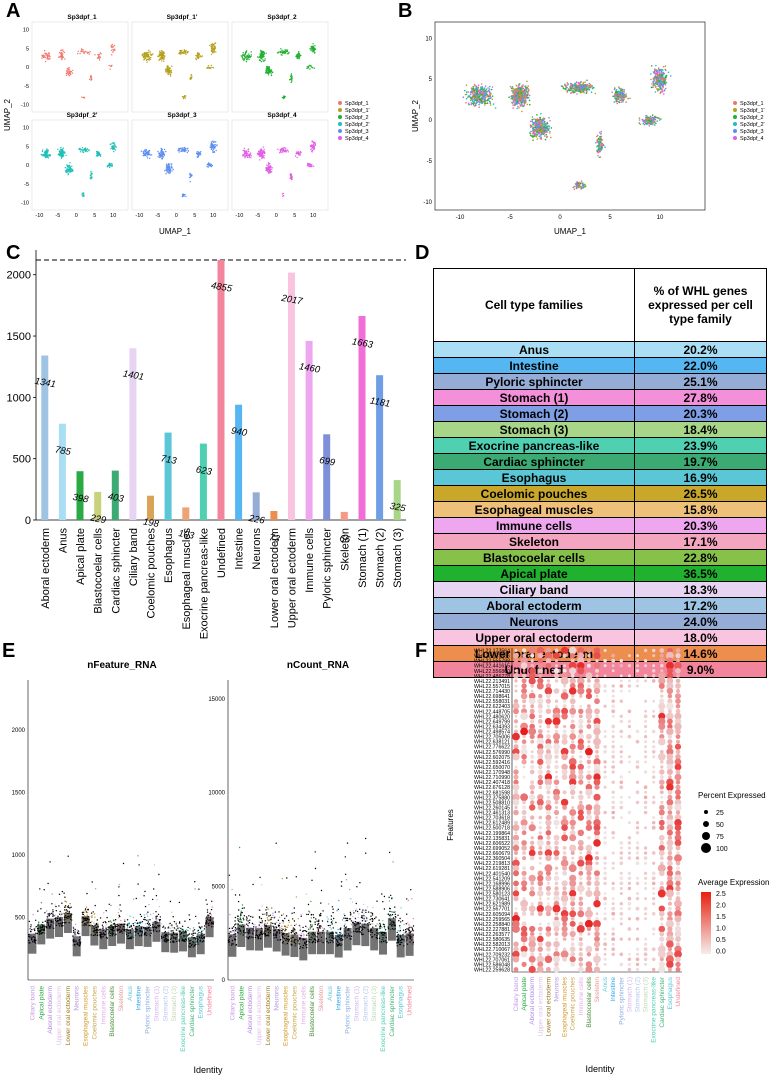 Image resolution: width=777 pixels, height=1078 pixels. What do you see at coordinates (752, 132) in the screenshot?
I see `legend-label: Sp3dpf_3` at bounding box center [752, 132].